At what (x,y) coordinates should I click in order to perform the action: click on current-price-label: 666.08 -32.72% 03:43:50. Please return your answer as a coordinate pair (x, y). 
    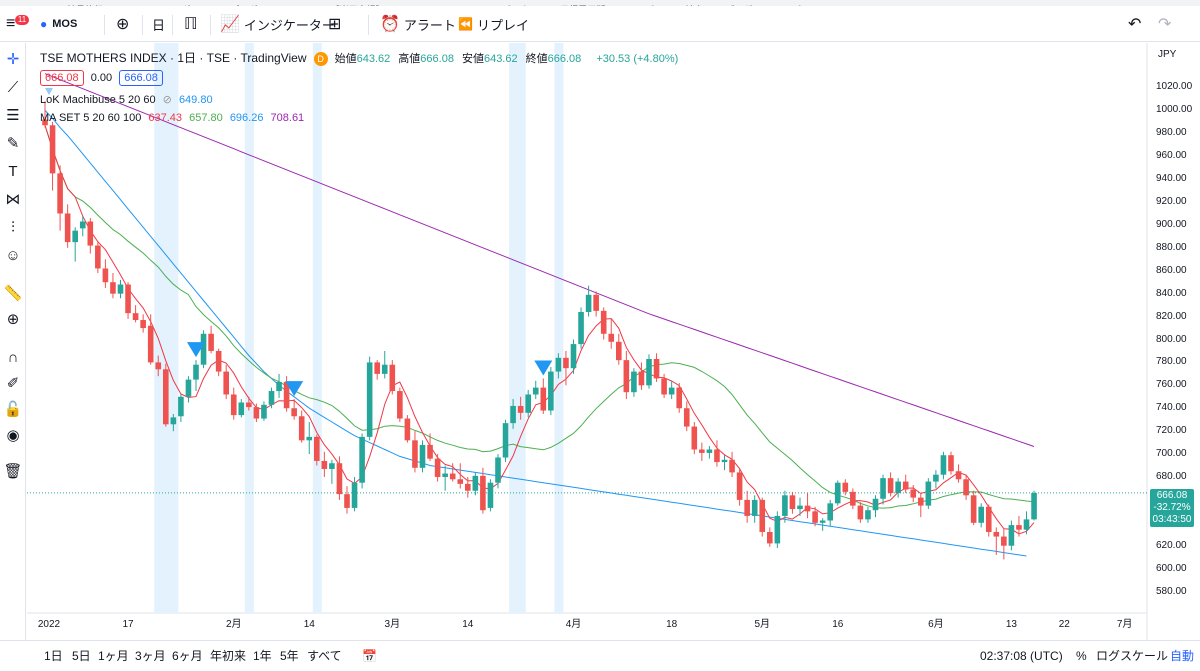
    Looking at the image, I should click on (1172, 508).